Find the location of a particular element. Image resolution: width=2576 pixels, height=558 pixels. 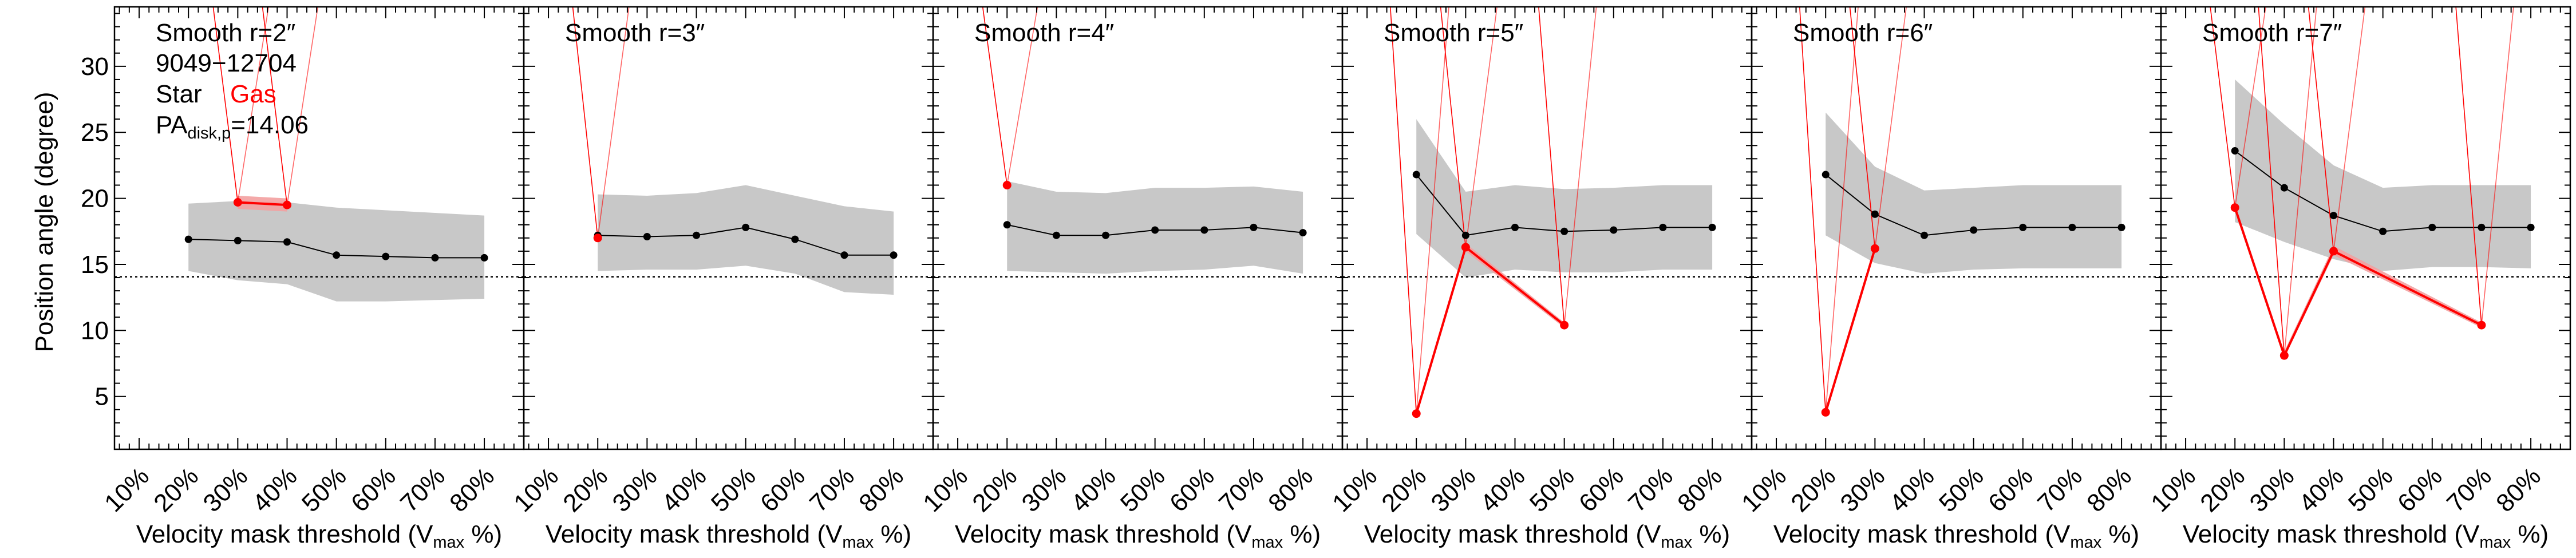

y-tick-label: 25 is located at coordinates (95, 132).